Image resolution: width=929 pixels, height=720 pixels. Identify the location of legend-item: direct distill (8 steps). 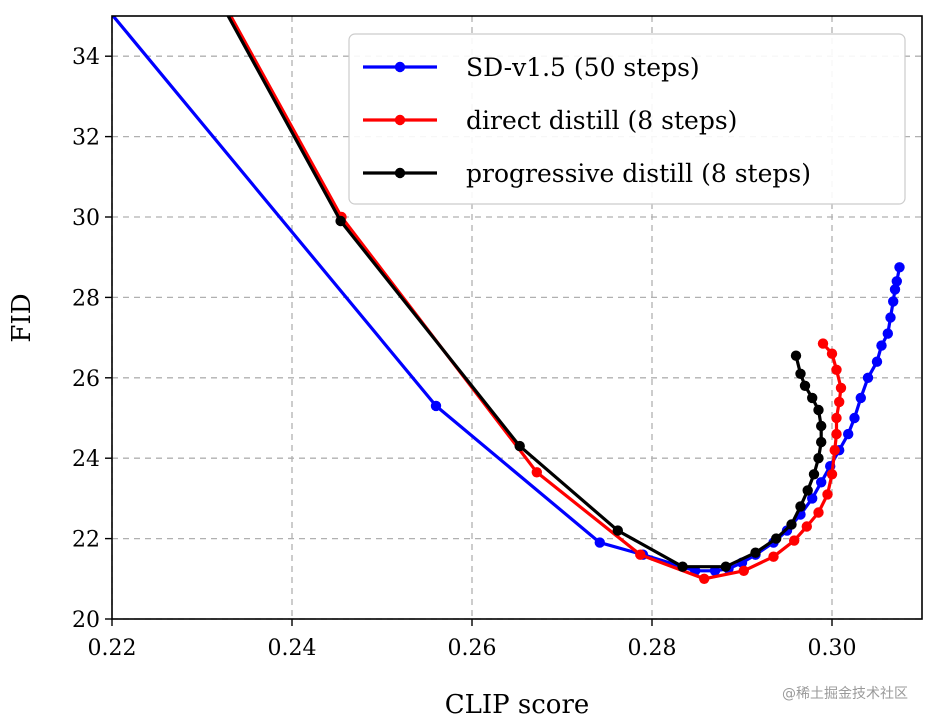
(550, 120).